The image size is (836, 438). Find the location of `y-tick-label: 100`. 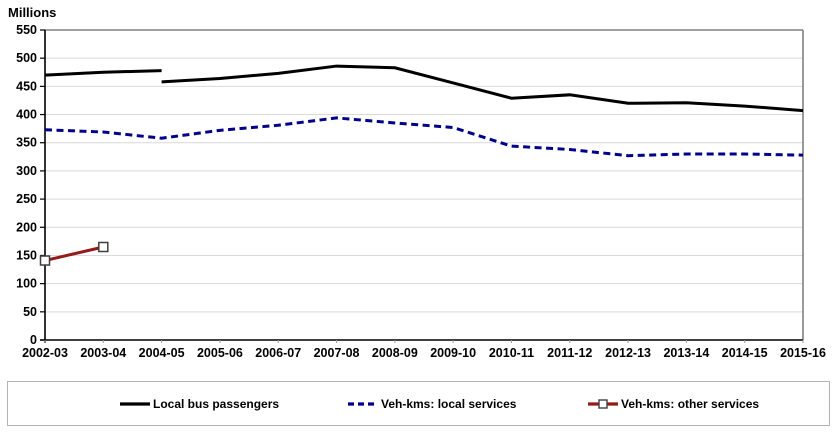

y-tick-label: 100 is located at coordinates (26, 284).